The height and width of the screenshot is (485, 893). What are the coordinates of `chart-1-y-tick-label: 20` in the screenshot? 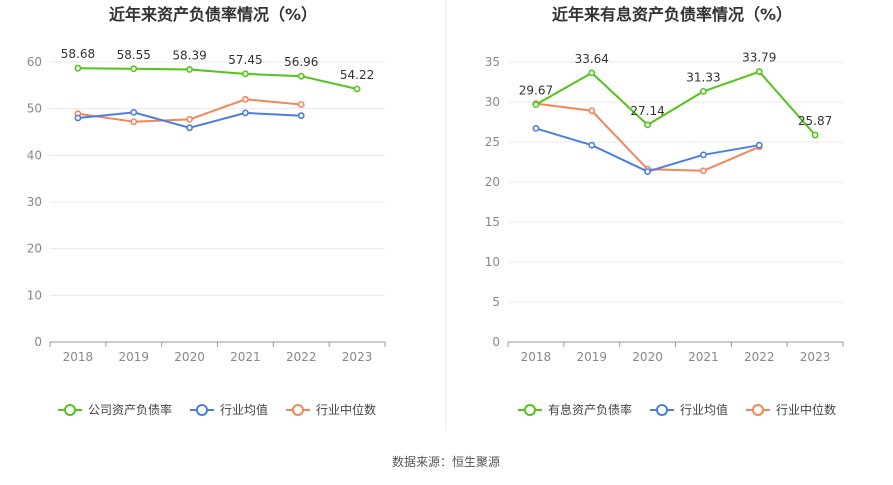 It's located at (34, 249).